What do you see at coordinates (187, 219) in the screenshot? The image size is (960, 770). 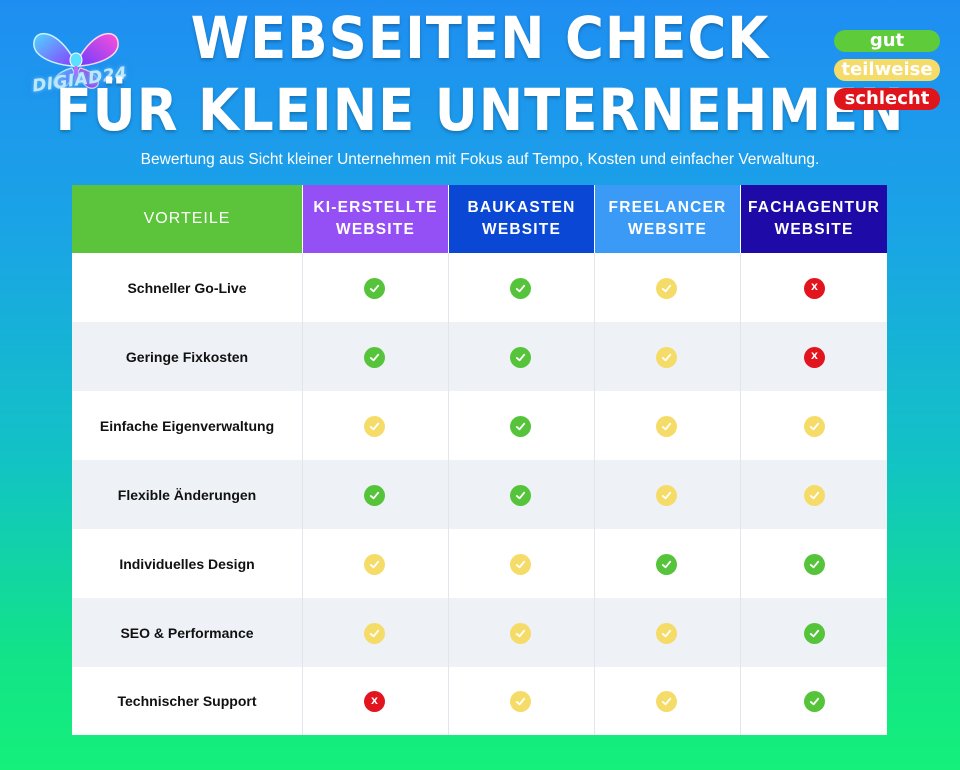 I see `header-advantages: VORTEILE` at bounding box center [187, 219].